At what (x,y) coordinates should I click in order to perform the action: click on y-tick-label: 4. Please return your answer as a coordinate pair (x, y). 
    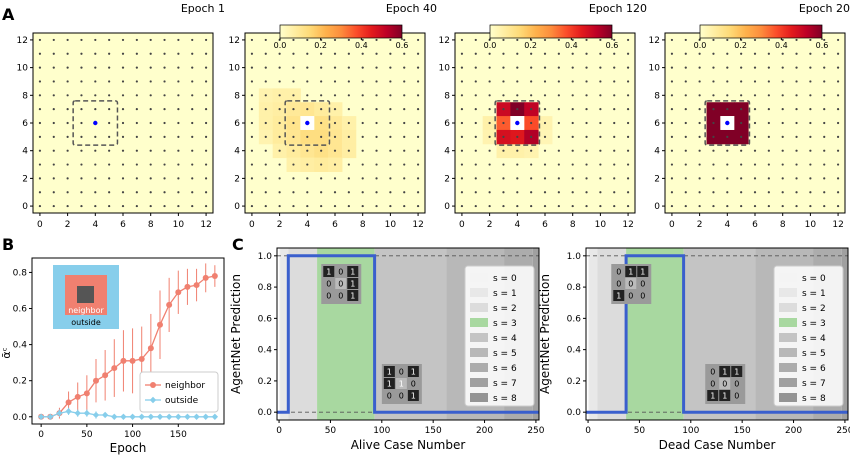
    Looking at the image, I should click on (25, 152).